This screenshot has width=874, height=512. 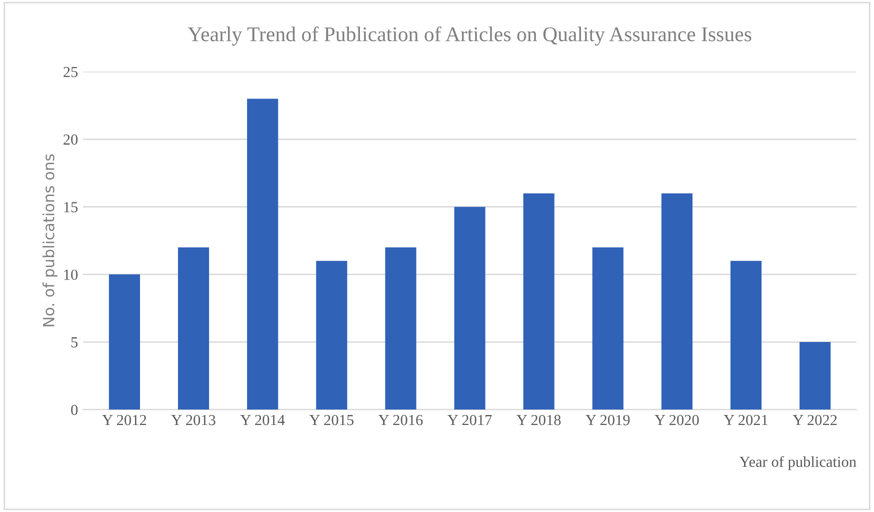 What do you see at coordinates (74, 410) in the screenshot?
I see `y-tick-label: 0` at bounding box center [74, 410].